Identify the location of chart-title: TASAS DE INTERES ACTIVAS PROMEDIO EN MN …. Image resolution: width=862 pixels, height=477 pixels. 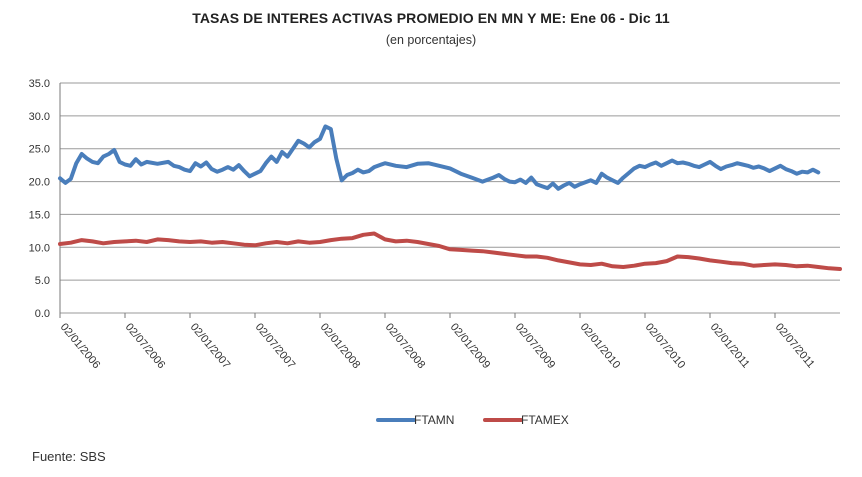
(431, 18).